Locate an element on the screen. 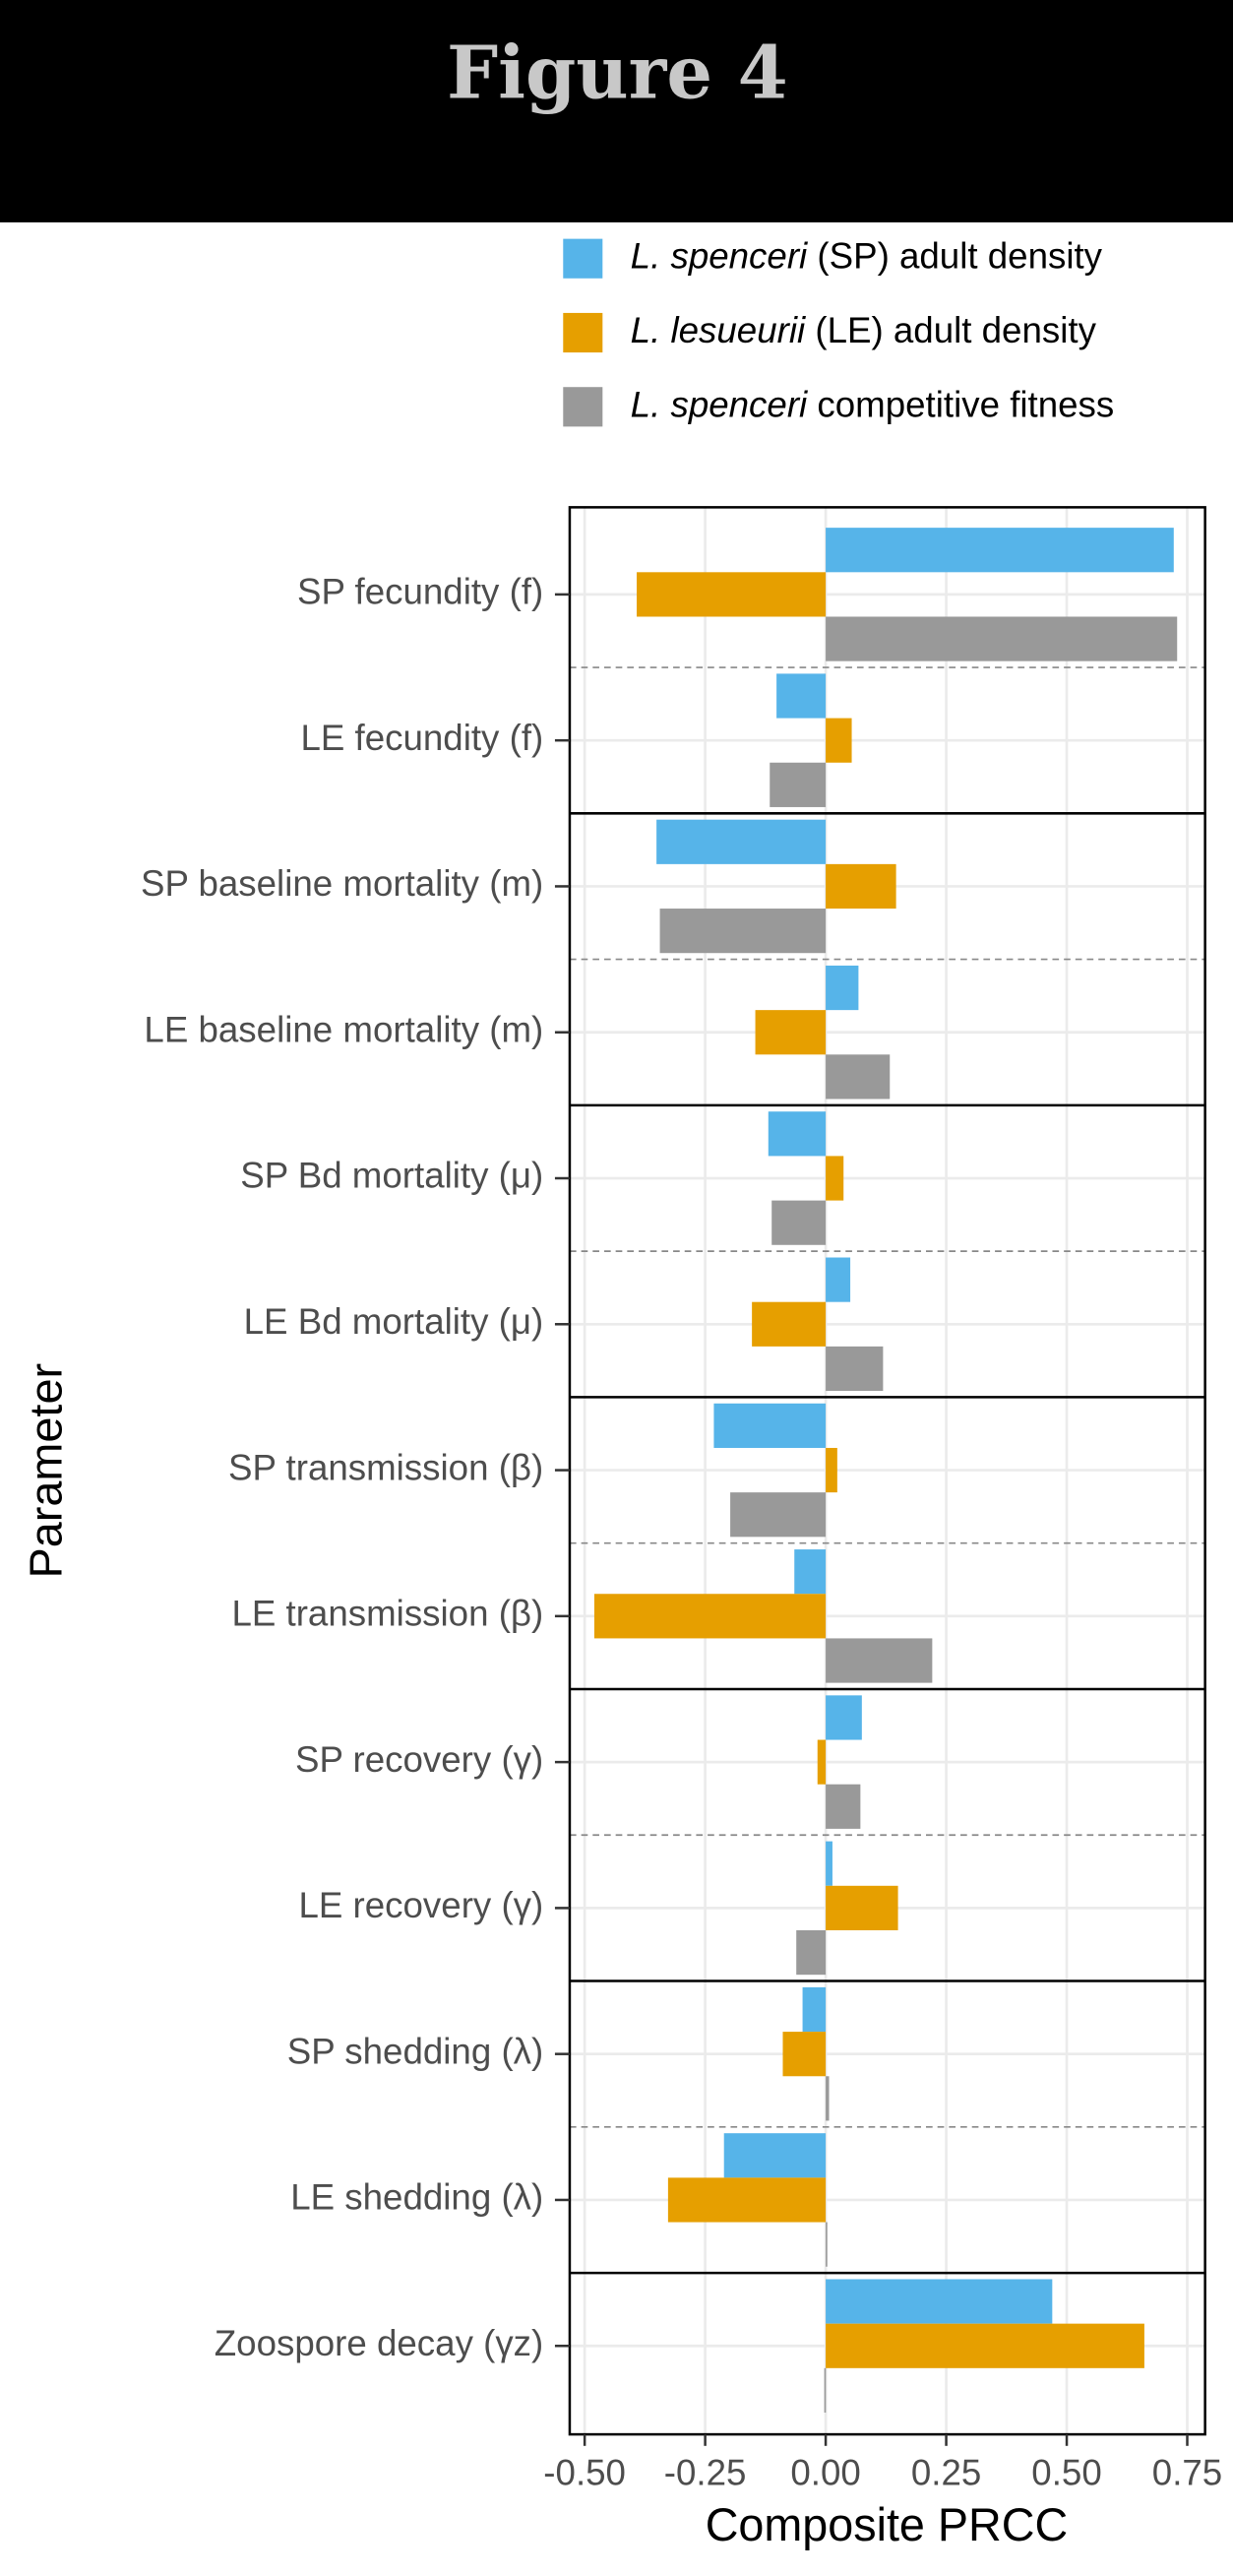 This screenshot has height=2576, width=1233. legend-species: L. lesueurii is located at coordinates (719, 330).